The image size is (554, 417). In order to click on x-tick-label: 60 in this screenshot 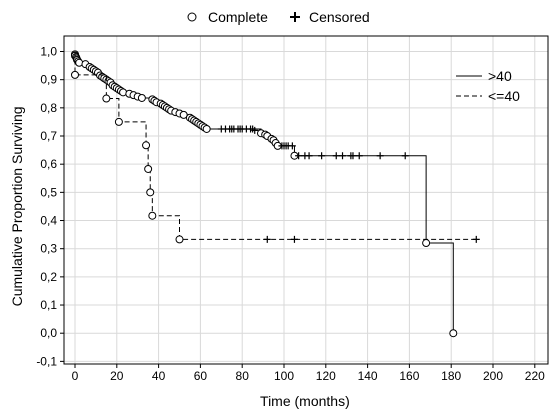, I will do `click(201, 376)`.